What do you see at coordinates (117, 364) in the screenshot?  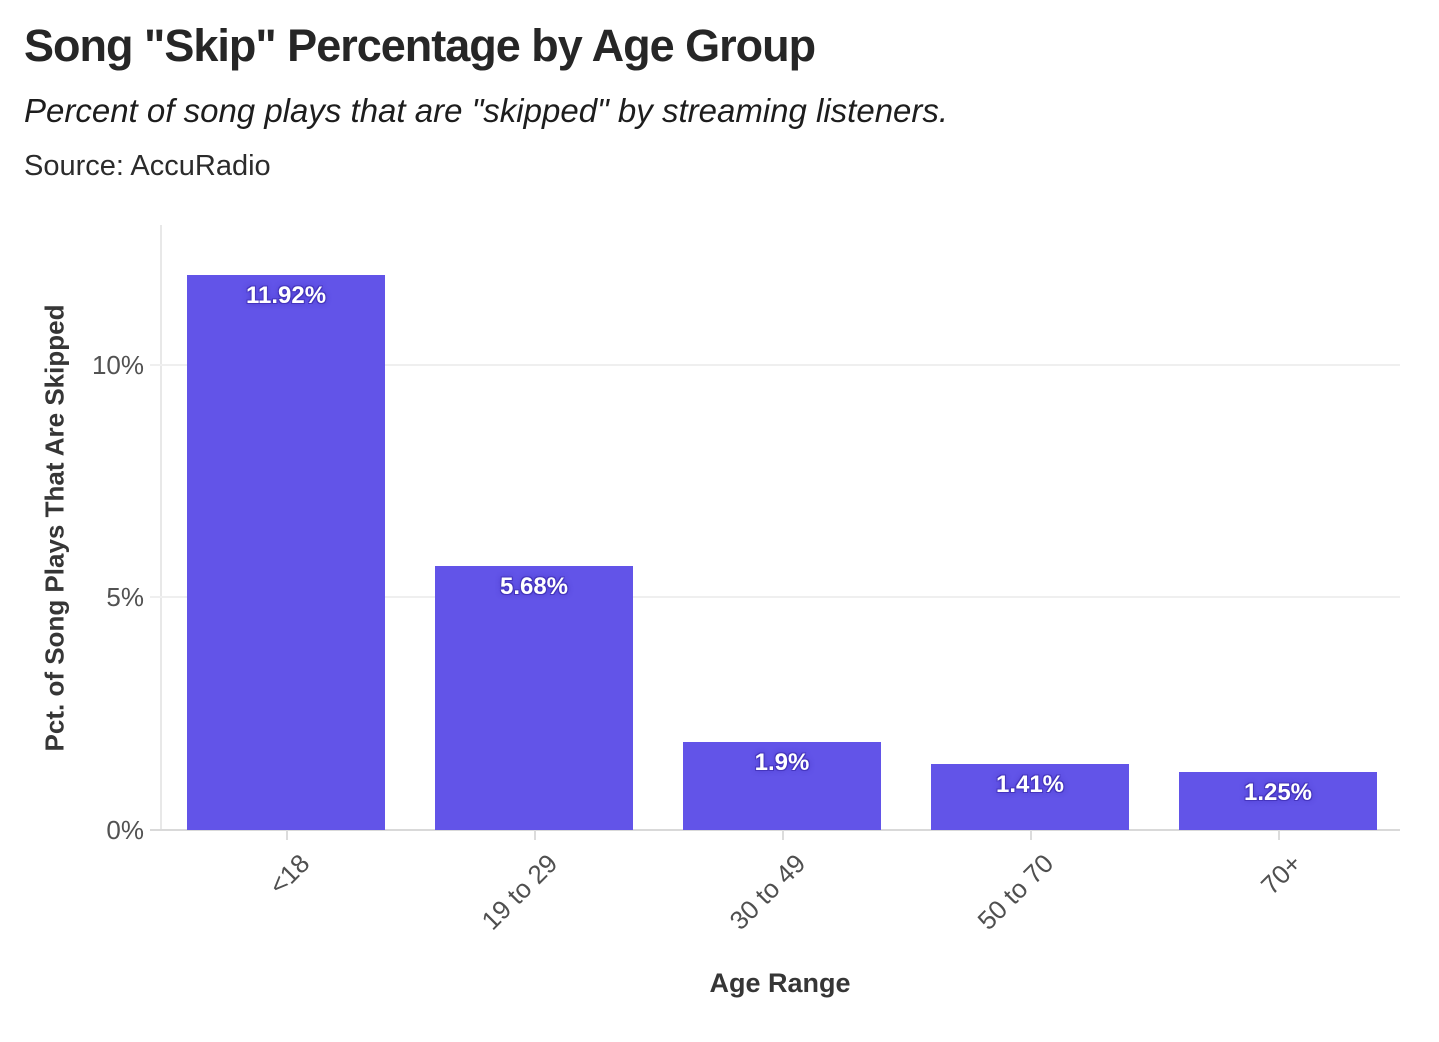 I see `y-tick-label: 10%` at bounding box center [117, 364].